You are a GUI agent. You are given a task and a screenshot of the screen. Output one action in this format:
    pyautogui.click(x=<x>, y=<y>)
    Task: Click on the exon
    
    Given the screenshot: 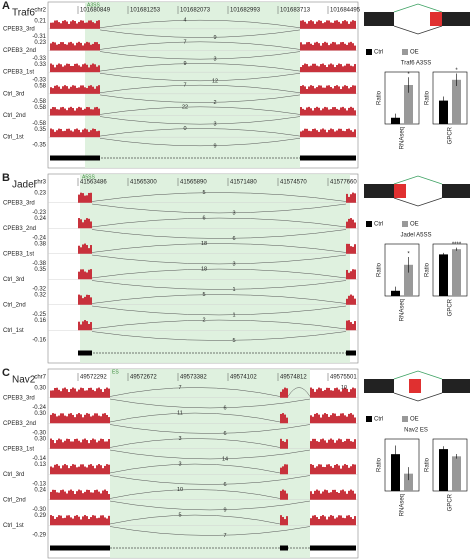 What is the action you would take?
    pyautogui.click(x=333, y=548)
    